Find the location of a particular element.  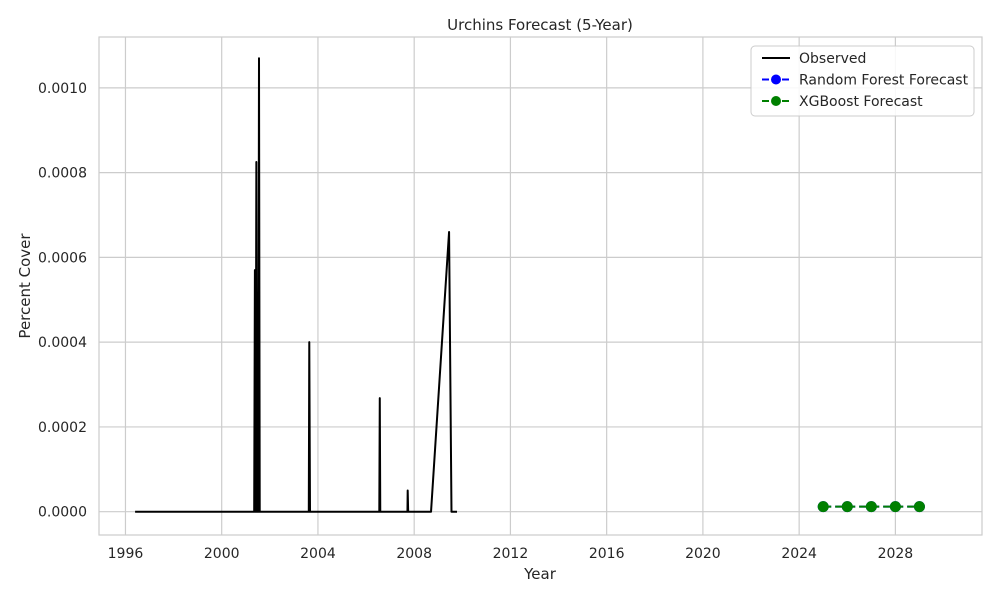

chart-title: Urchins Forecast (5-Year) is located at coordinates (540, 25).